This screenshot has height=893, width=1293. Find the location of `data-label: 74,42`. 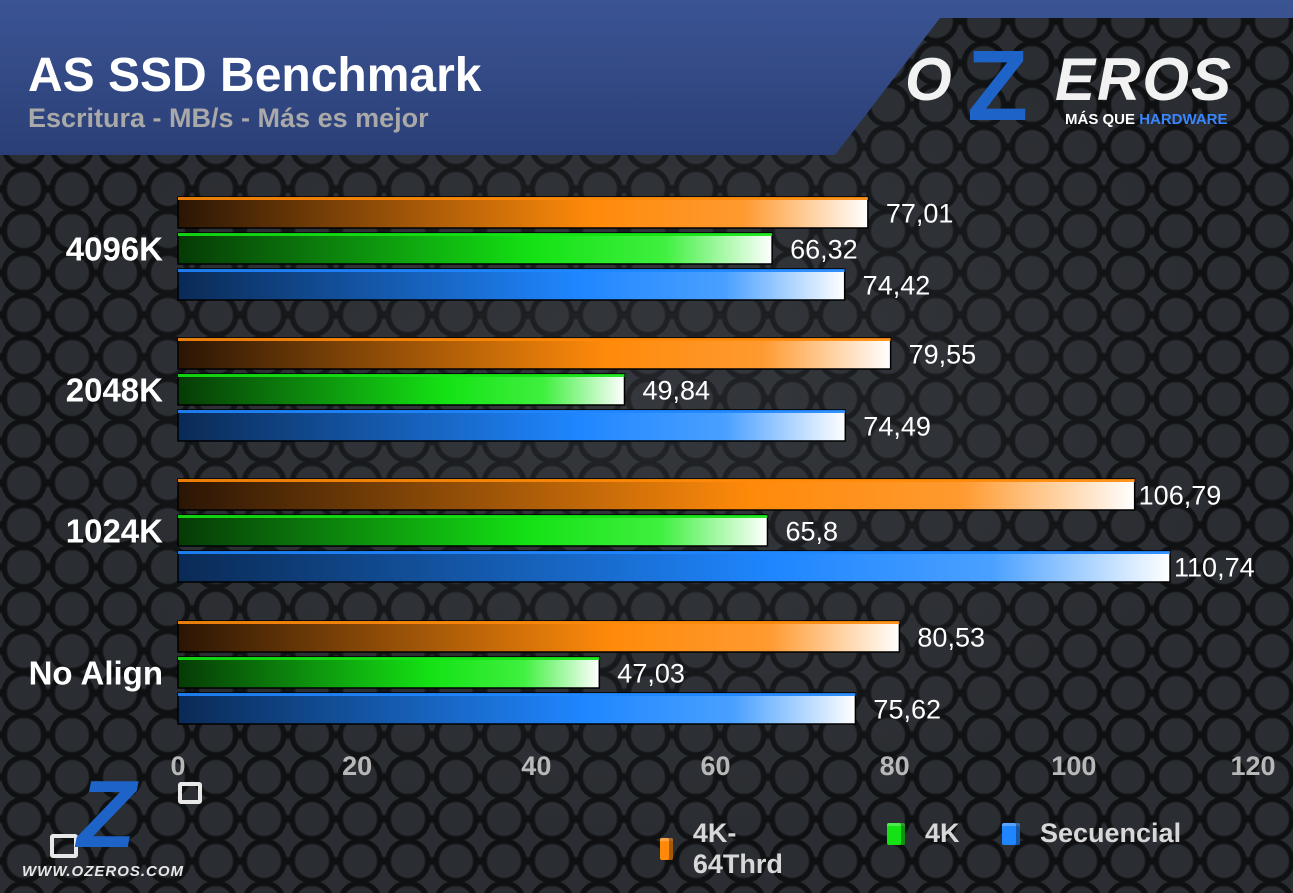

data-label: 74,42 is located at coordinates (897, 286).